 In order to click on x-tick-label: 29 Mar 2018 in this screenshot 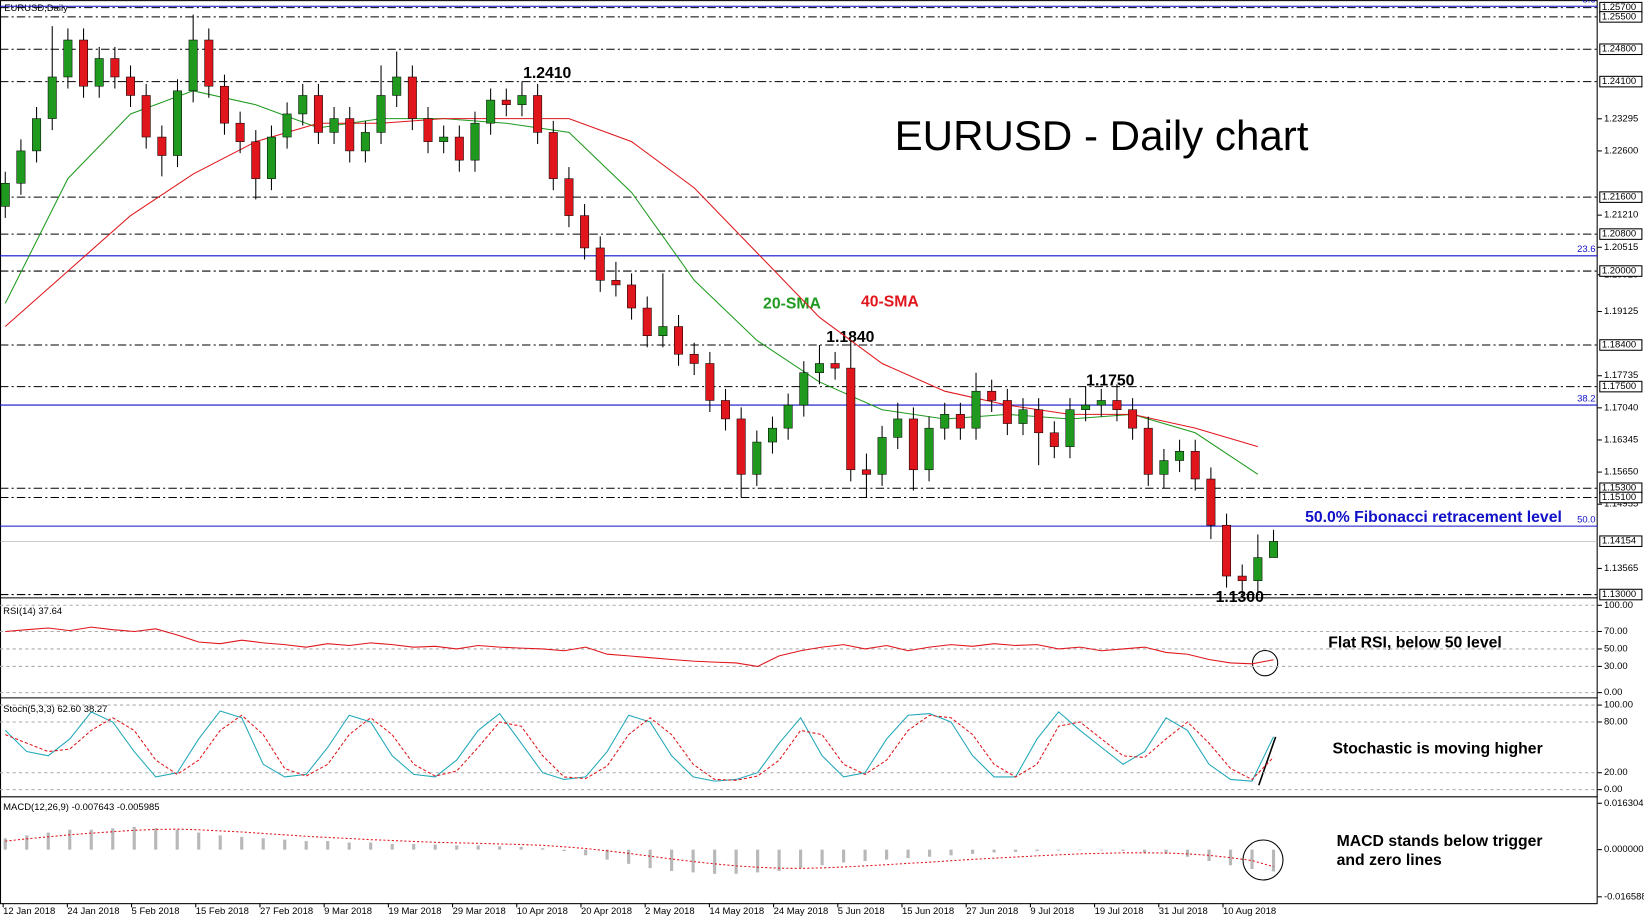, I will do `click(479, 911)`.